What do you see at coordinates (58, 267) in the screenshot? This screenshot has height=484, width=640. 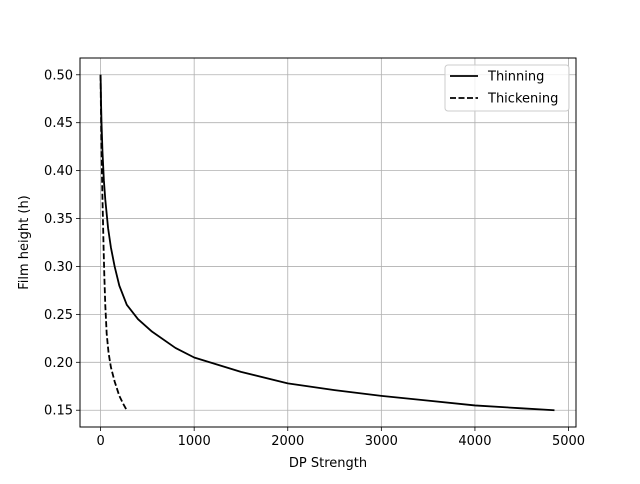 I see `y-tick-label: 0.30` at bounding box center [58, 267].